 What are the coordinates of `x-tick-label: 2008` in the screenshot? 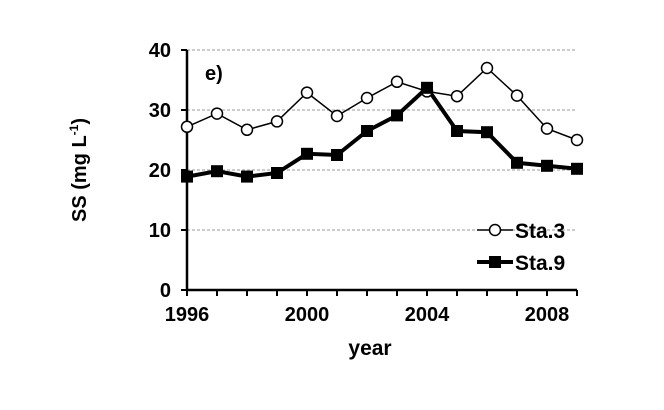 It's located at (547, 315).